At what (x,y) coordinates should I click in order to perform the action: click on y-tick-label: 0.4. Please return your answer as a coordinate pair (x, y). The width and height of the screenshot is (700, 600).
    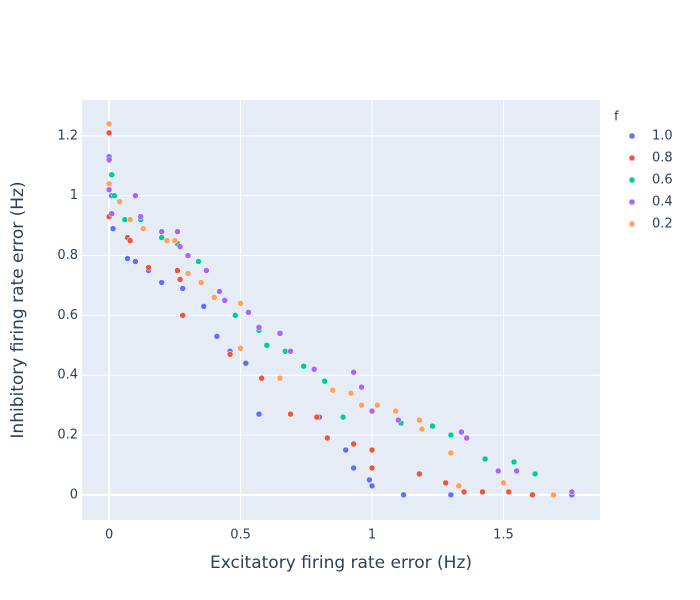
    Looking at the image, I should click on (67, 375).